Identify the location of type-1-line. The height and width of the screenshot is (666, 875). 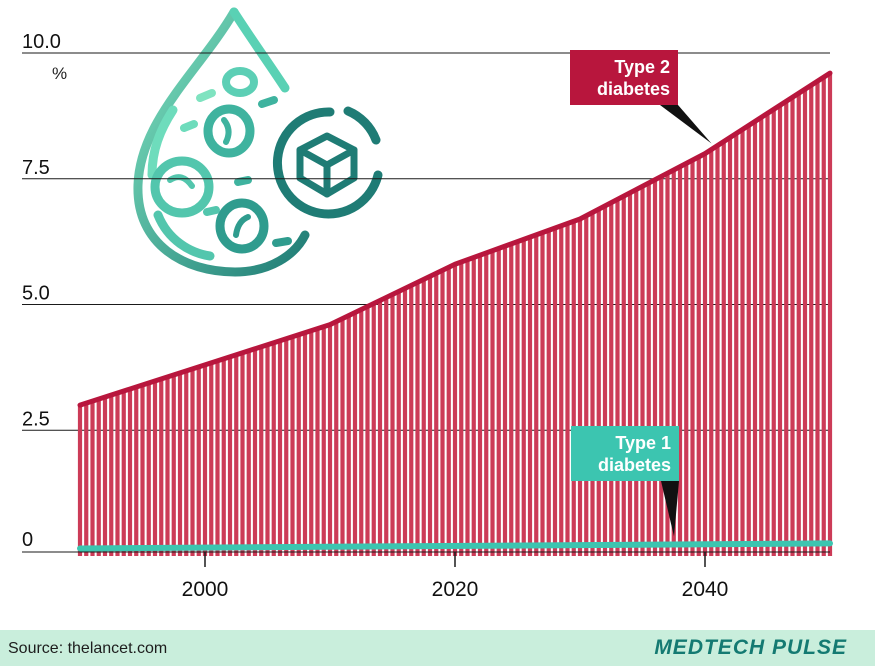
(455, 546).